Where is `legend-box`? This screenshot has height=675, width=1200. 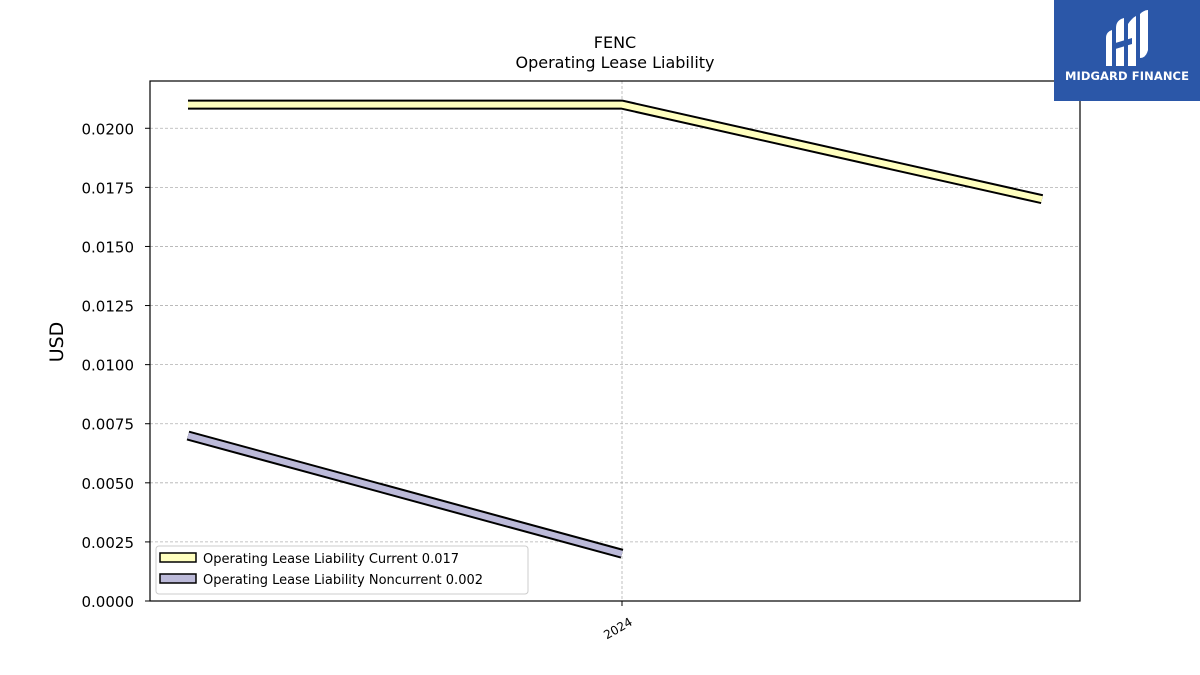 legend-box is located at coordinates (342, 570).